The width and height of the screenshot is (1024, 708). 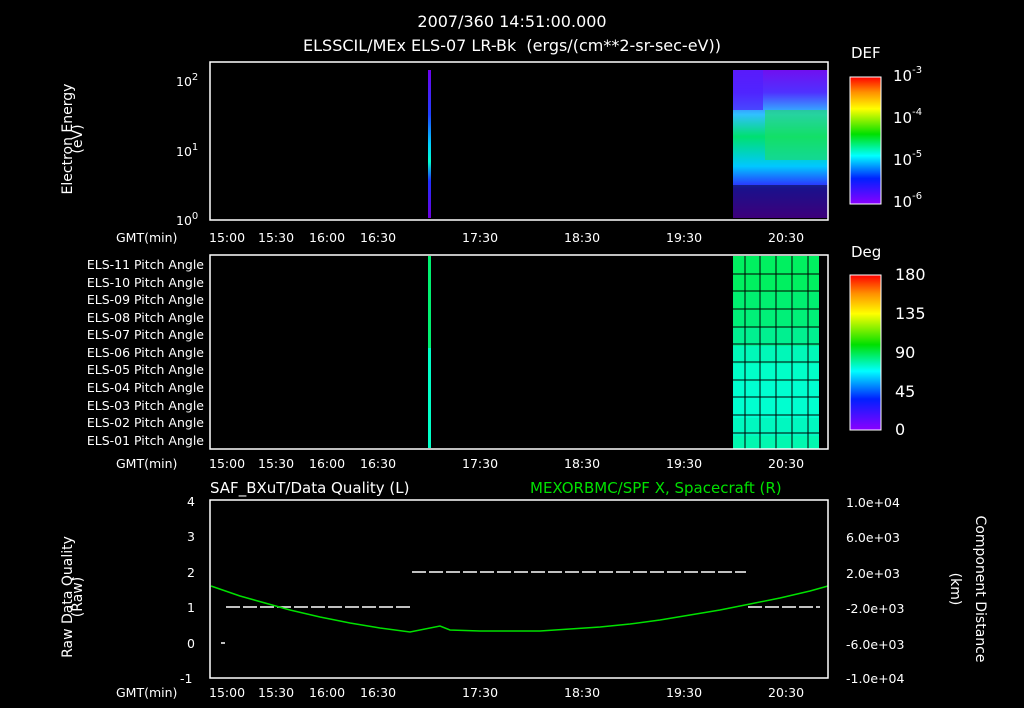 What do you see at coordinates (191, 536) in the screenshot?
I see `quality-tick: 3` at bounding box center [191, 536].